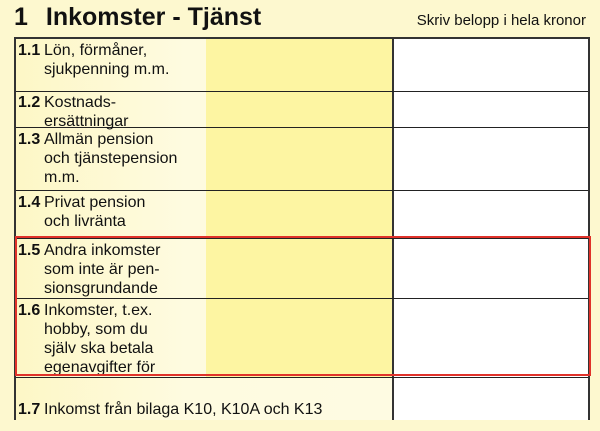 This screenshot has height=431, width=600. What do you see at coordinates (302, 398) in the screenshot?
I see `table-row: 1.7 Inkomst från bilaga K10, K10A och K13` at bounding box center [302, 398].